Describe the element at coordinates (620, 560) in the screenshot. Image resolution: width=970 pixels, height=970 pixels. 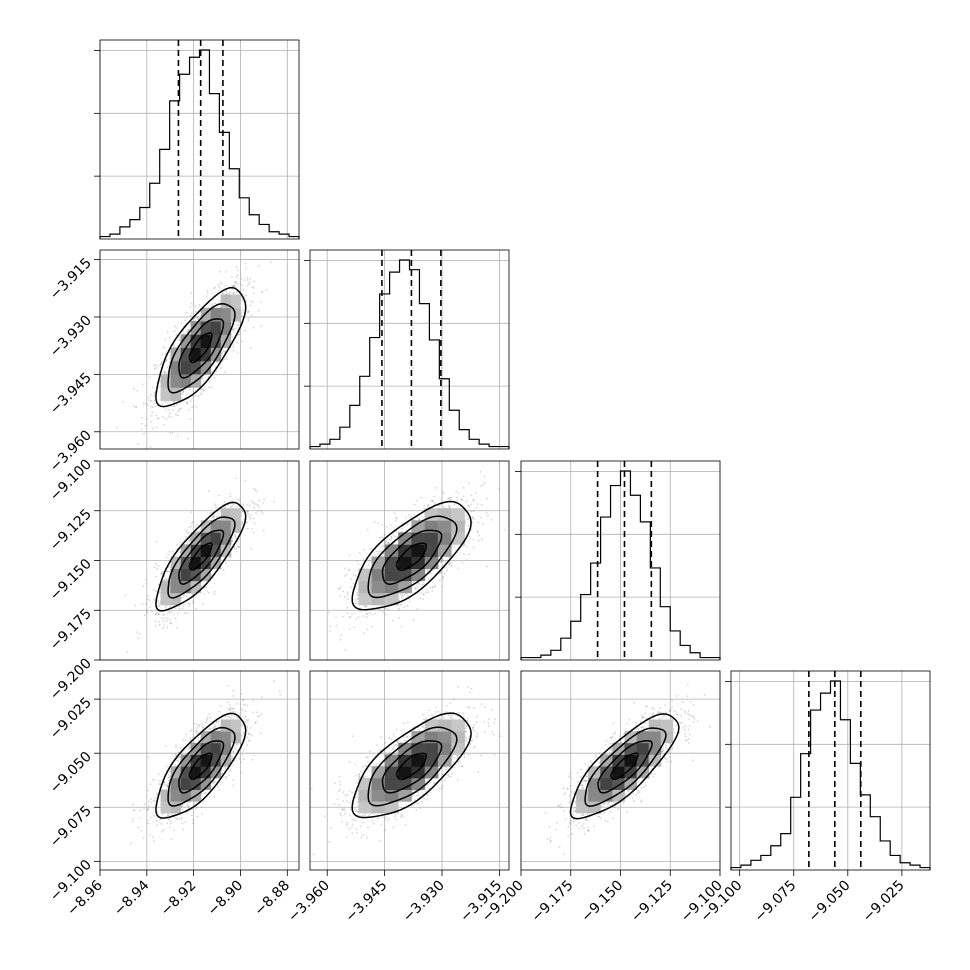
I see `axes-frame` at that location.